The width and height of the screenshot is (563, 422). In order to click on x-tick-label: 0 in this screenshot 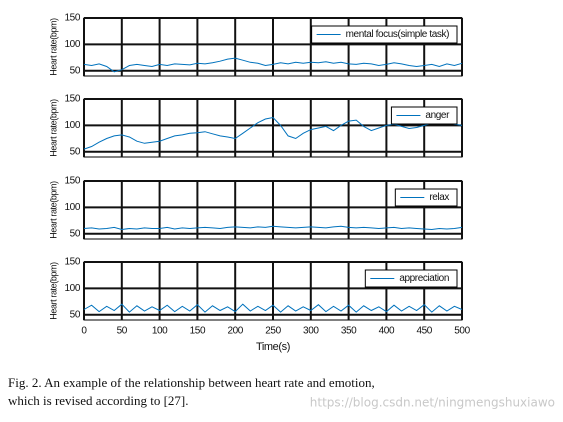, I will do `click(84, 331)`.